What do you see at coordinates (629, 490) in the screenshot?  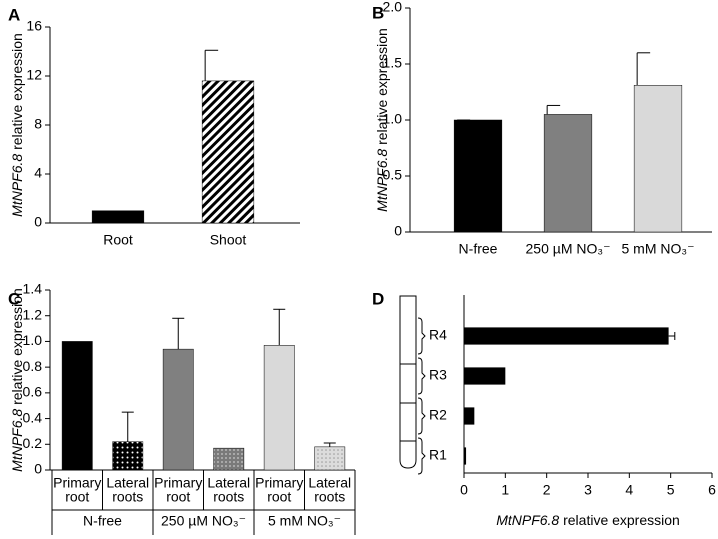 I see `x-tick-label: 4` at bounding box center [629, 490].